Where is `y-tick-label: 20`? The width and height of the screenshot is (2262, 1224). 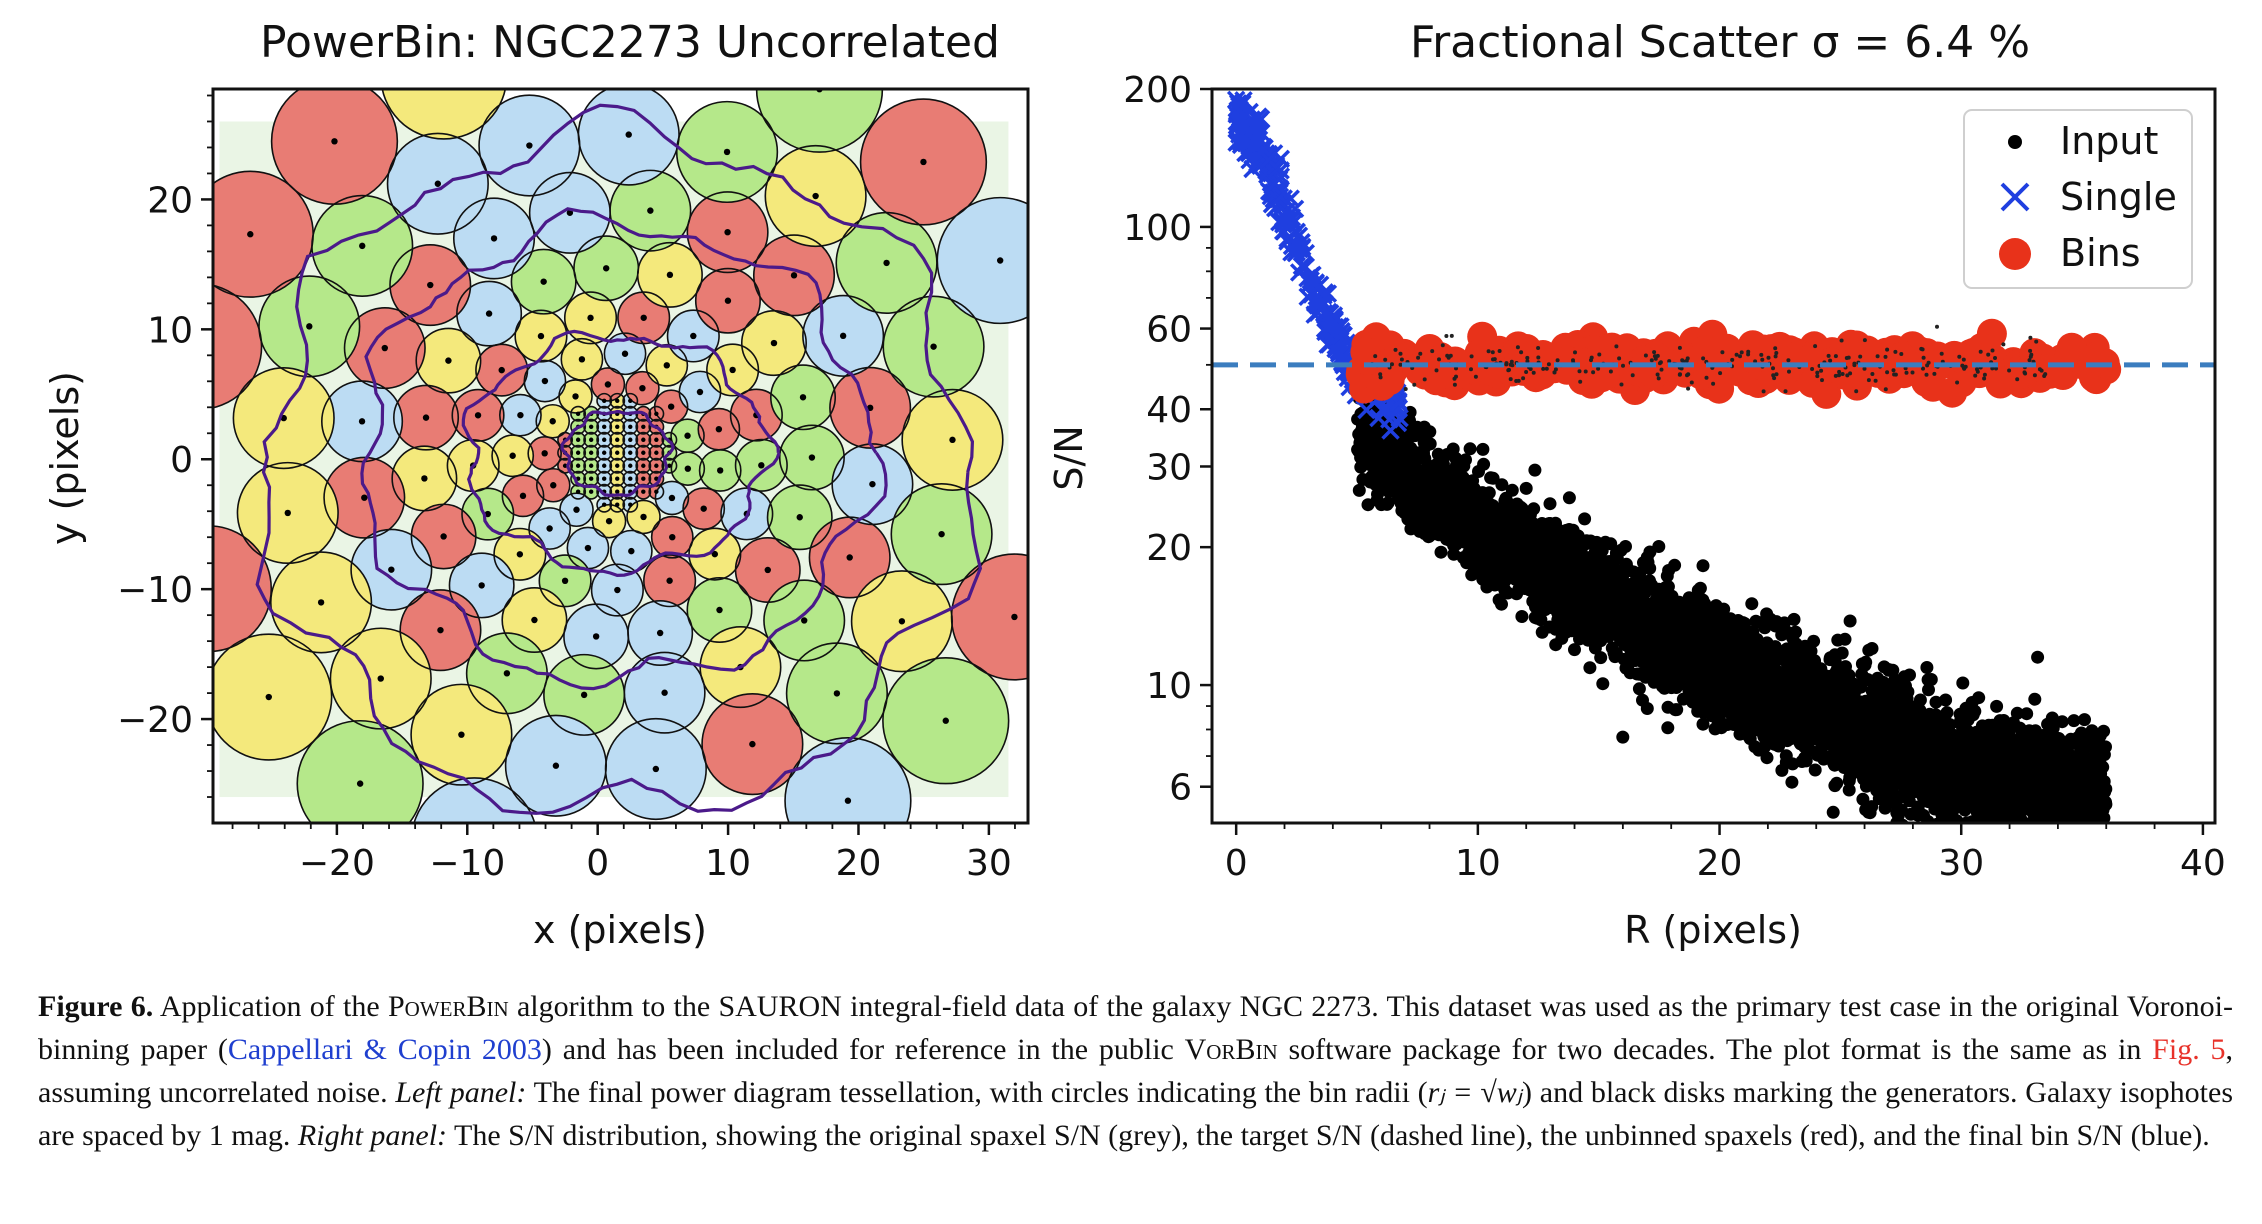 y-tick-label: 20 is located at coordinates (170, 200).